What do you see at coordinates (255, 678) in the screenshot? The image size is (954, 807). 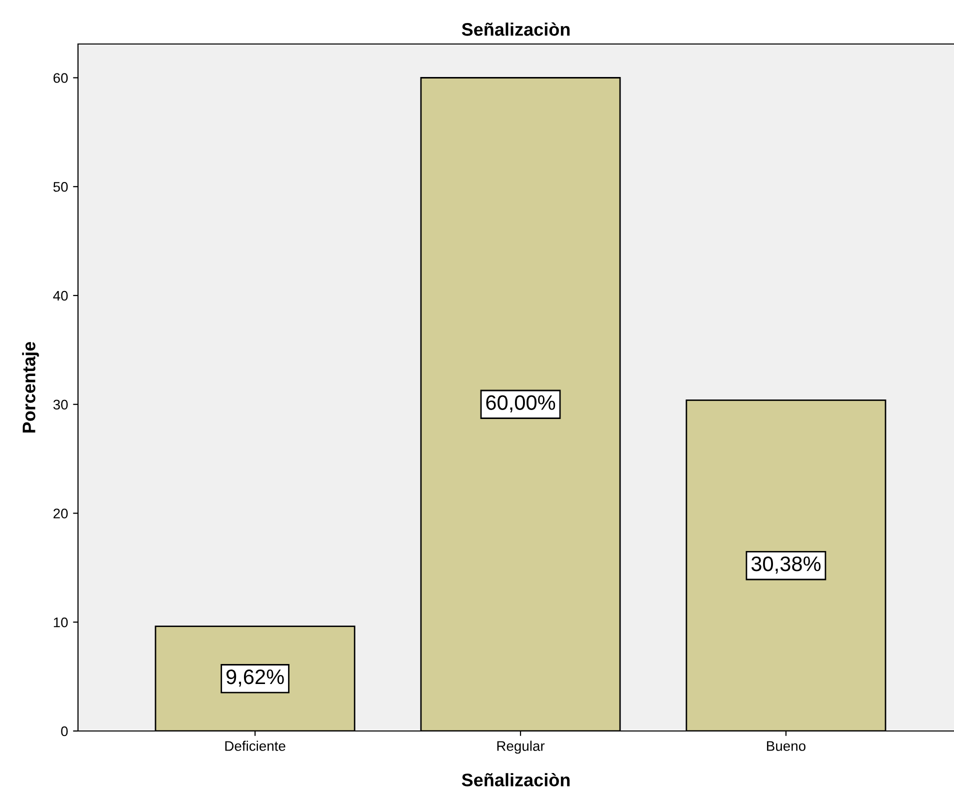 I see `data-label: 9,62%` at bounding box center [255, 678].